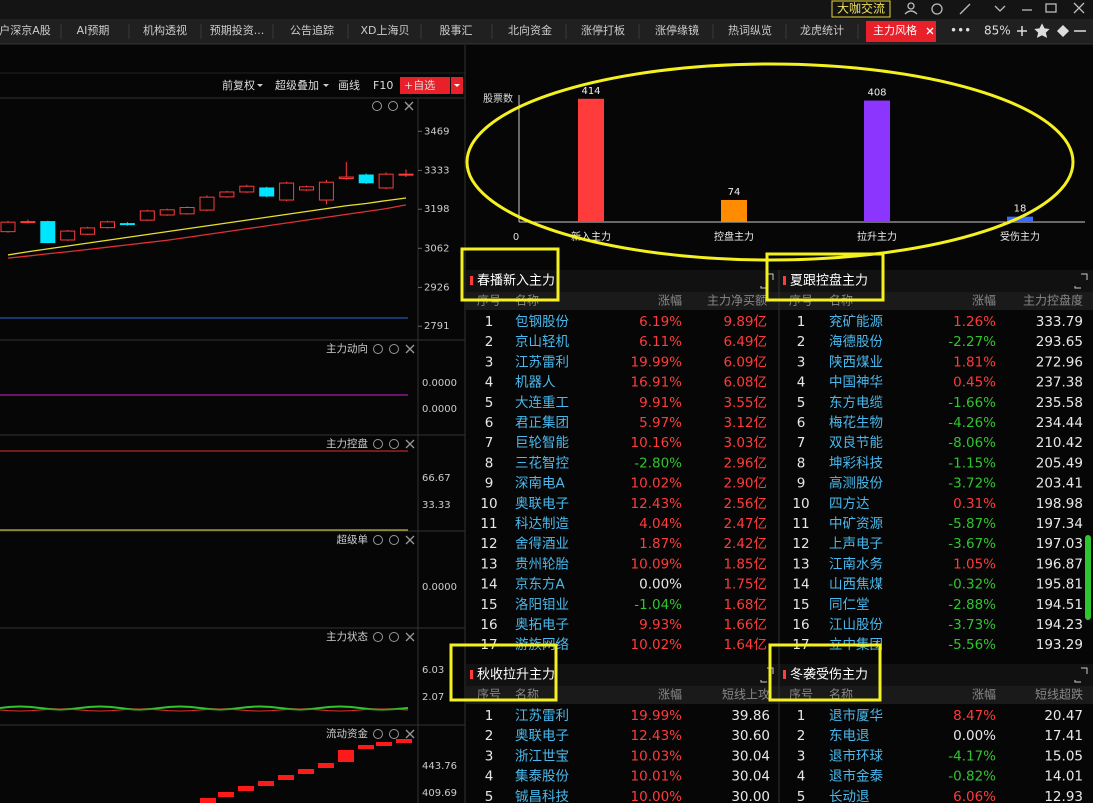  What do you see at coordinates (542, 605) in the screenshot?
I see `table-cell: 洛阳钼业` at bounding box center [542, 605].